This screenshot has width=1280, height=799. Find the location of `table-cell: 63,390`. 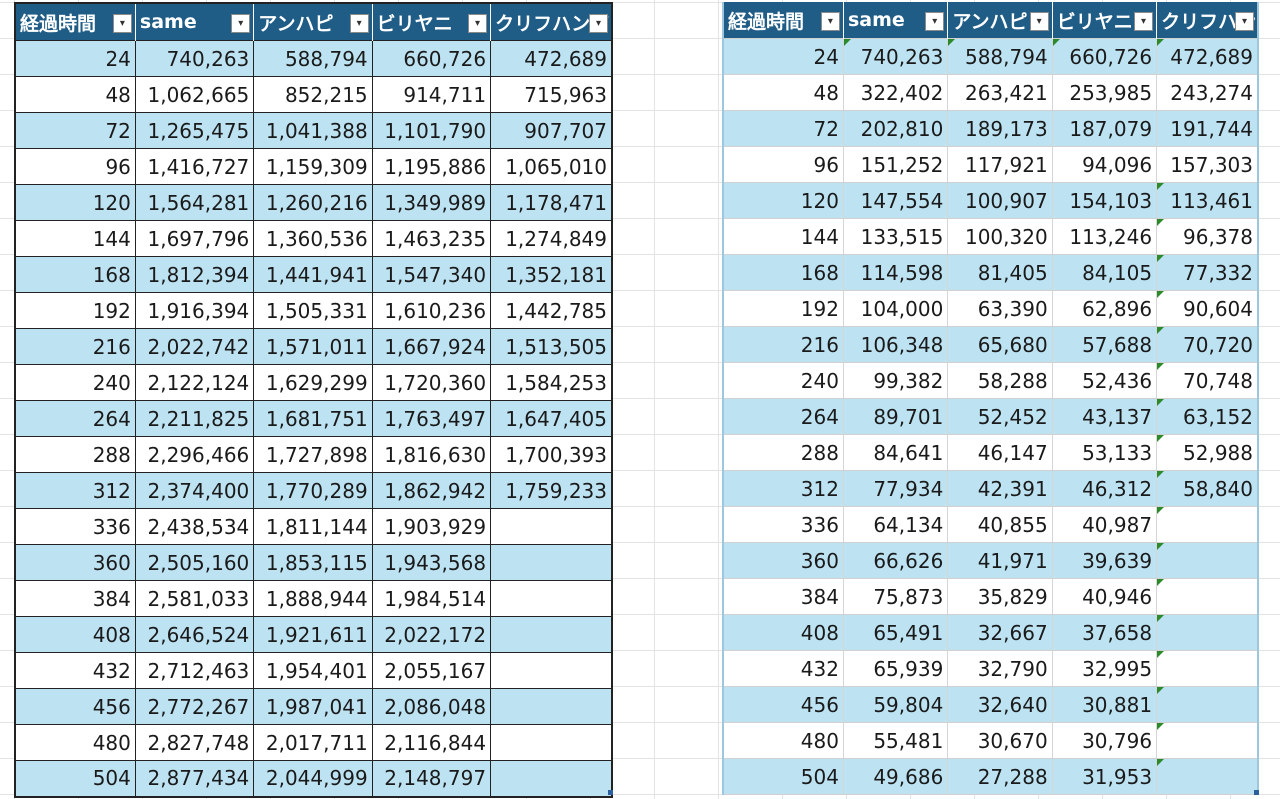

table-cell: 63,390 is located at coordinates (1000, 308).